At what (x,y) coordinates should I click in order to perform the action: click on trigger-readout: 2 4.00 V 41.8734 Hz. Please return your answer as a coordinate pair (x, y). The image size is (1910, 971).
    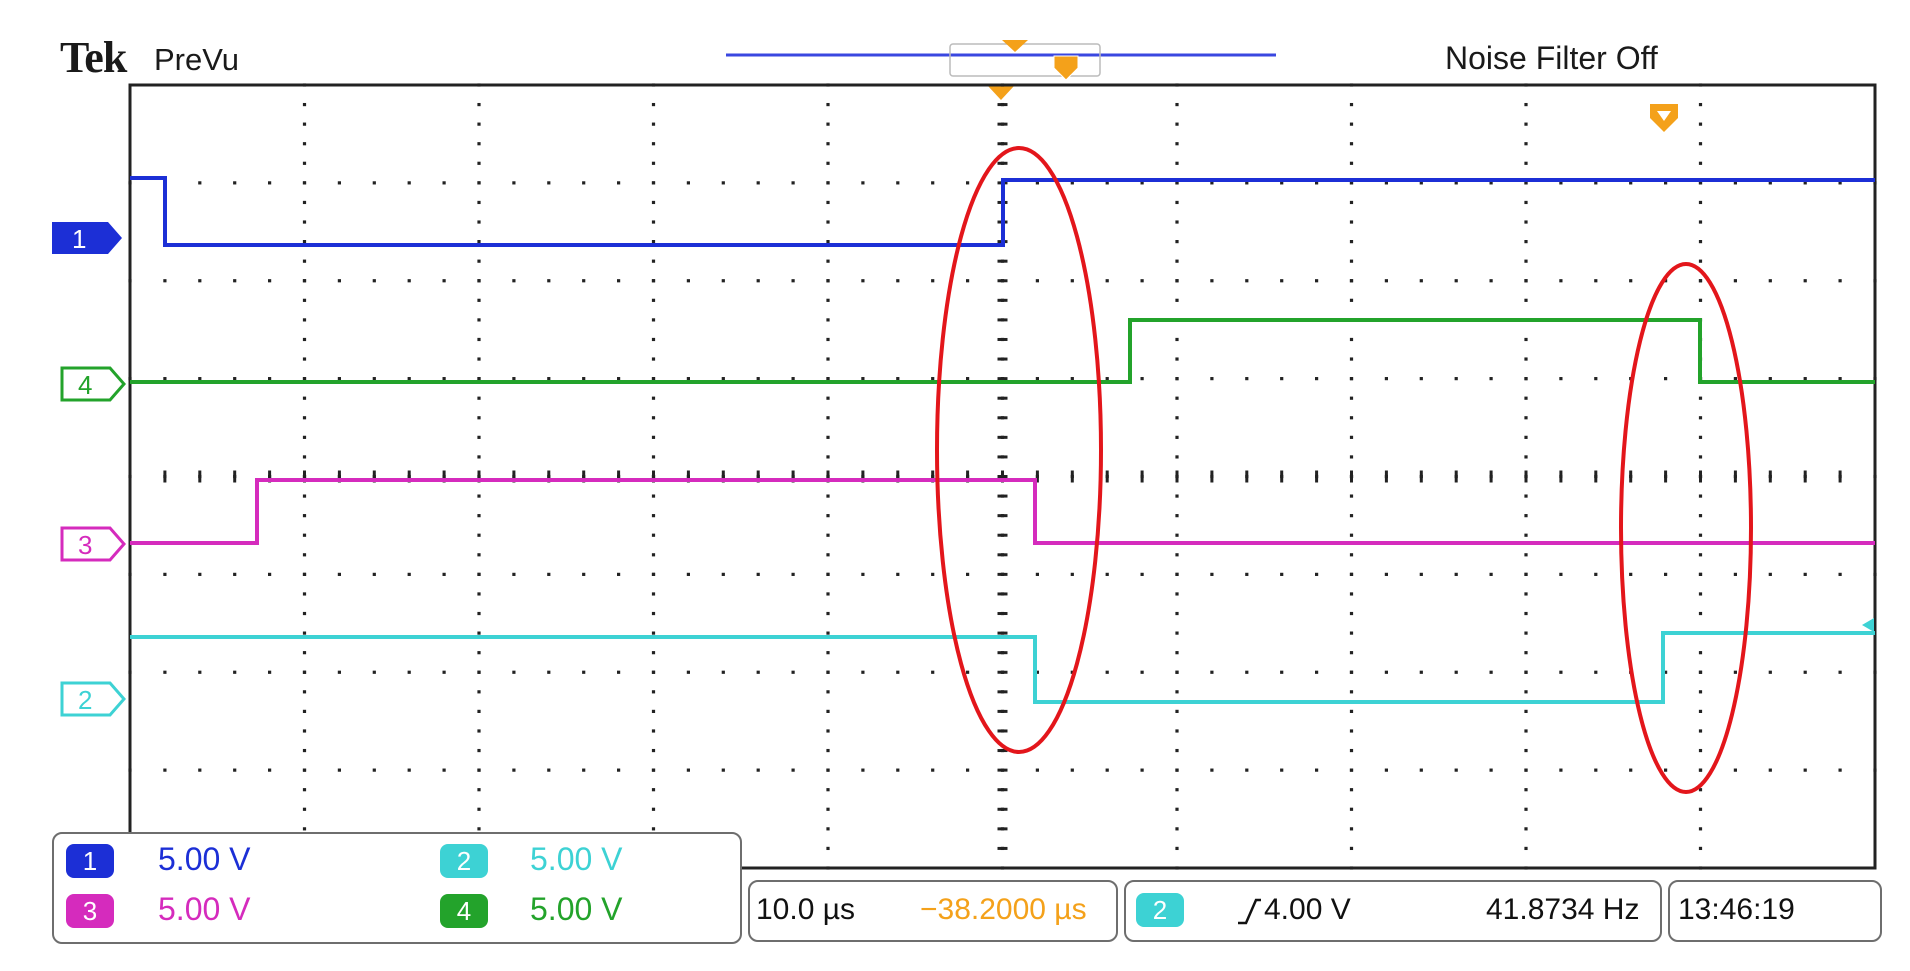
    Looking at the image, I should click on (1393, 911).